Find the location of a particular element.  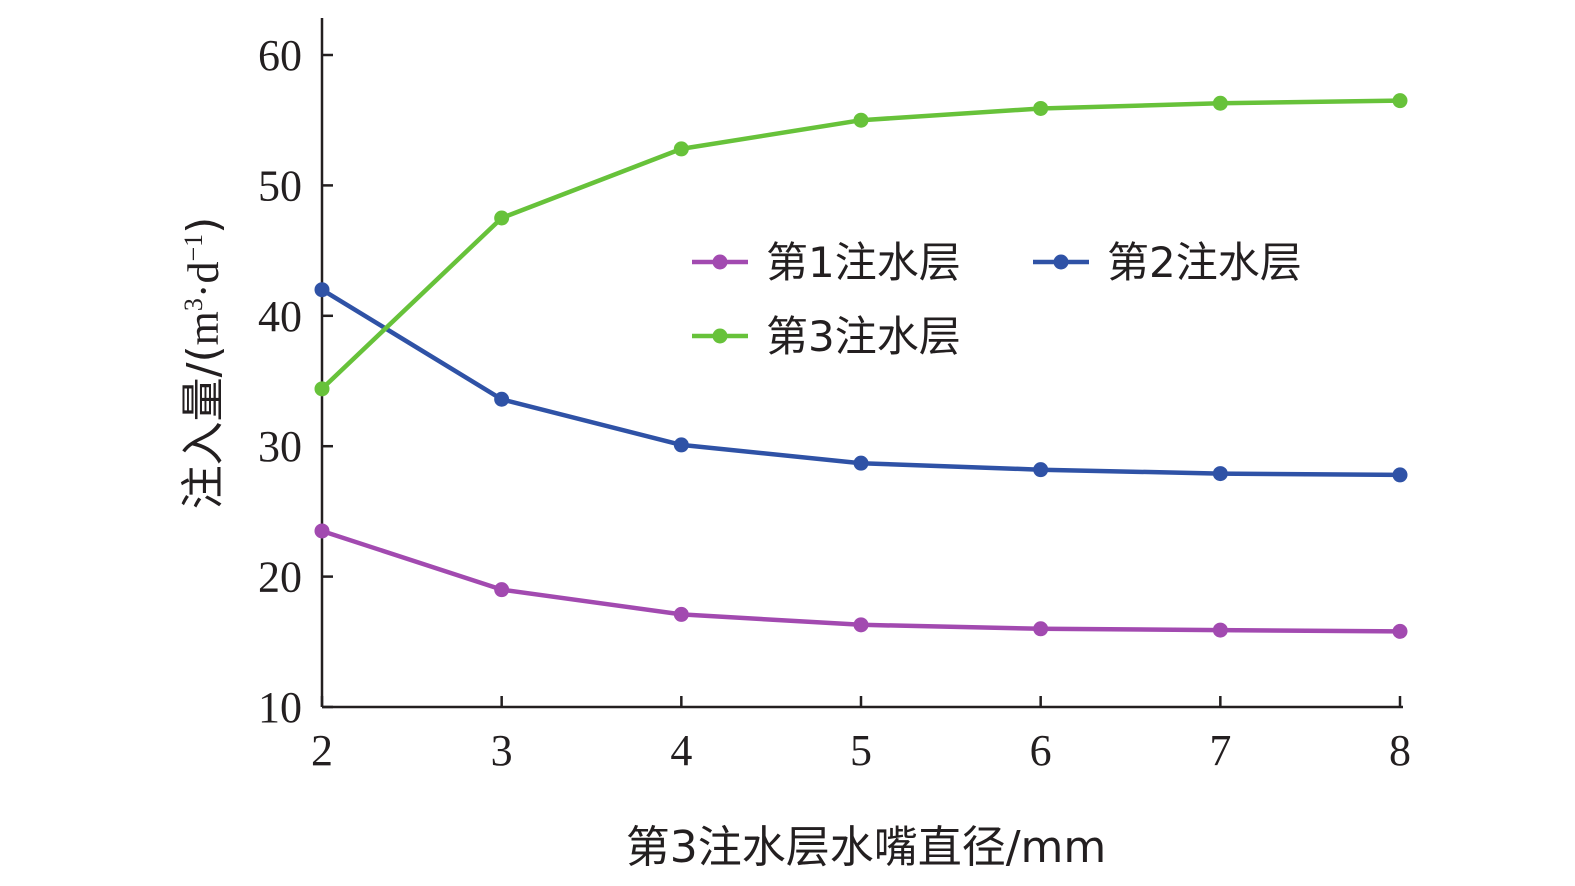

y-axis-title-sup3: 3 is located at coordinates (193, 304).